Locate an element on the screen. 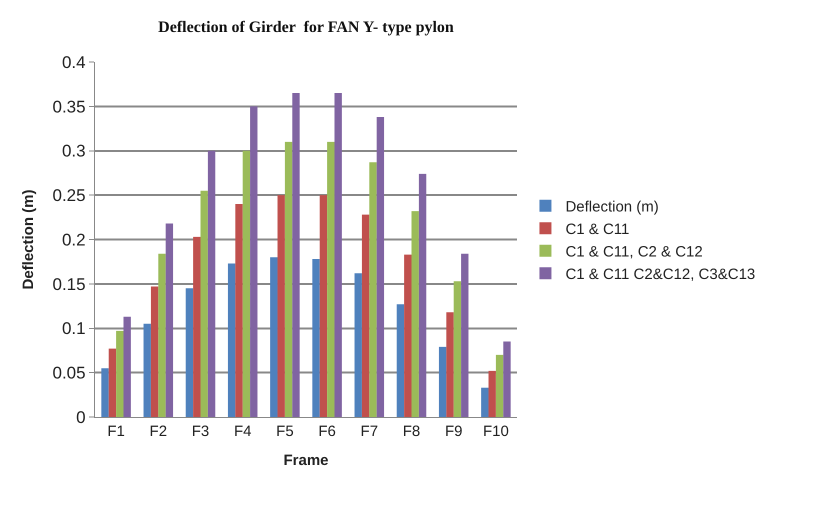 Image resolution: width=817 pixels, height=517 pixels. x-tick-label: F3 is located at coordinates (201, 431).